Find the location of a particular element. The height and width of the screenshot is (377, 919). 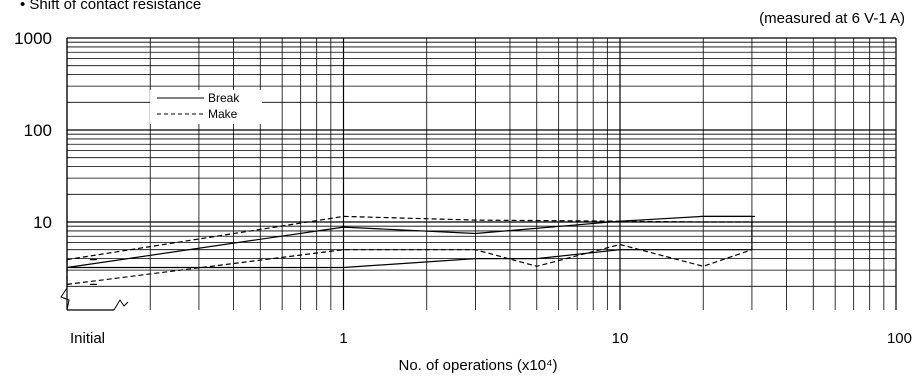

legend-make-label: Make is located at coordinates (223, 114).